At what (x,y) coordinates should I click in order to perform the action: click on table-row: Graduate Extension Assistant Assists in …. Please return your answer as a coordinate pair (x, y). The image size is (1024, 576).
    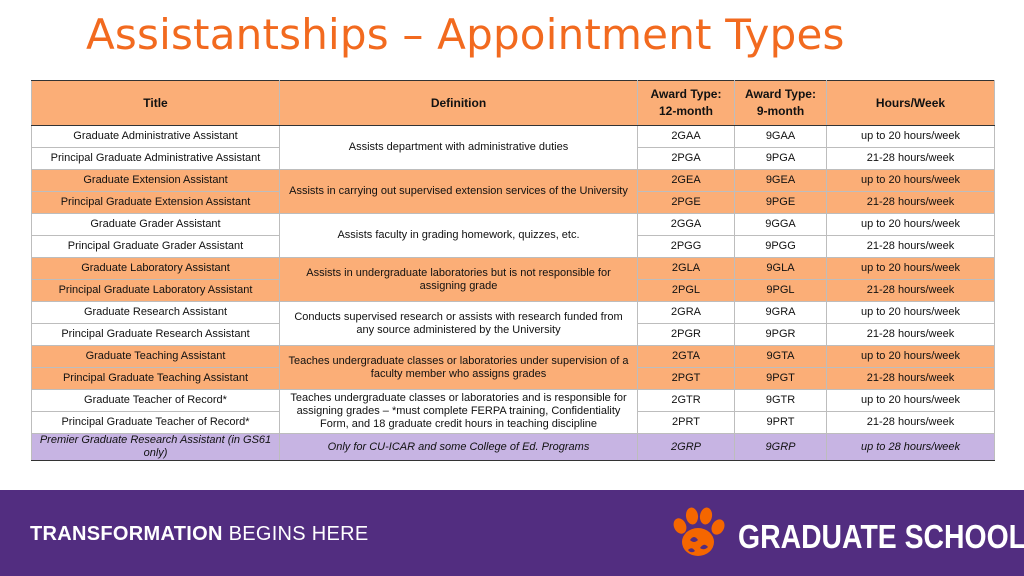
    Looking at the image, I should click on (513, 191).